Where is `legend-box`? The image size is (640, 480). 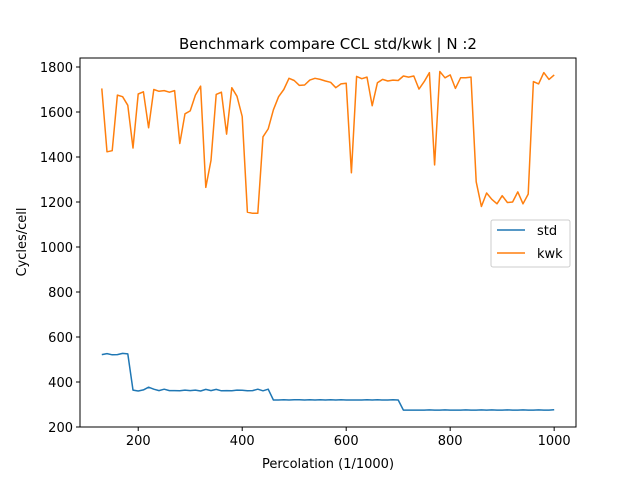
legend-box is located at coordinates (530, 243).